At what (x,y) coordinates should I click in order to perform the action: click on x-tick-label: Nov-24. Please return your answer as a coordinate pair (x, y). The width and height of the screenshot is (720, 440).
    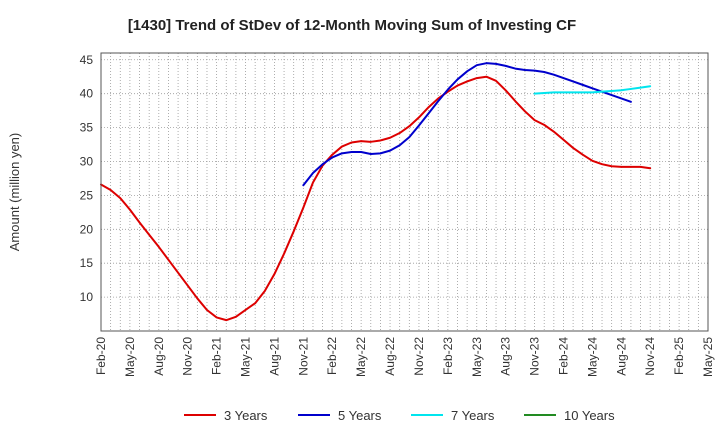
    Looking at the image, I should click on (650, 356).